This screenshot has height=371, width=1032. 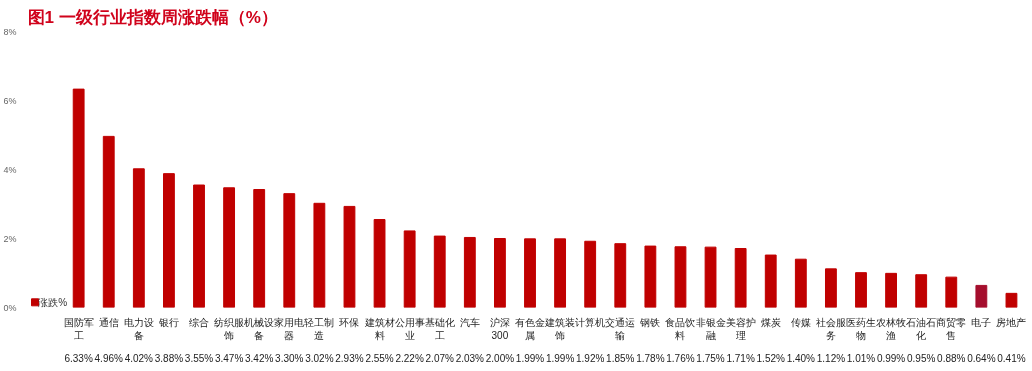 I want to click on x-tick-label: 石油石化, so click(x=921, y=328).